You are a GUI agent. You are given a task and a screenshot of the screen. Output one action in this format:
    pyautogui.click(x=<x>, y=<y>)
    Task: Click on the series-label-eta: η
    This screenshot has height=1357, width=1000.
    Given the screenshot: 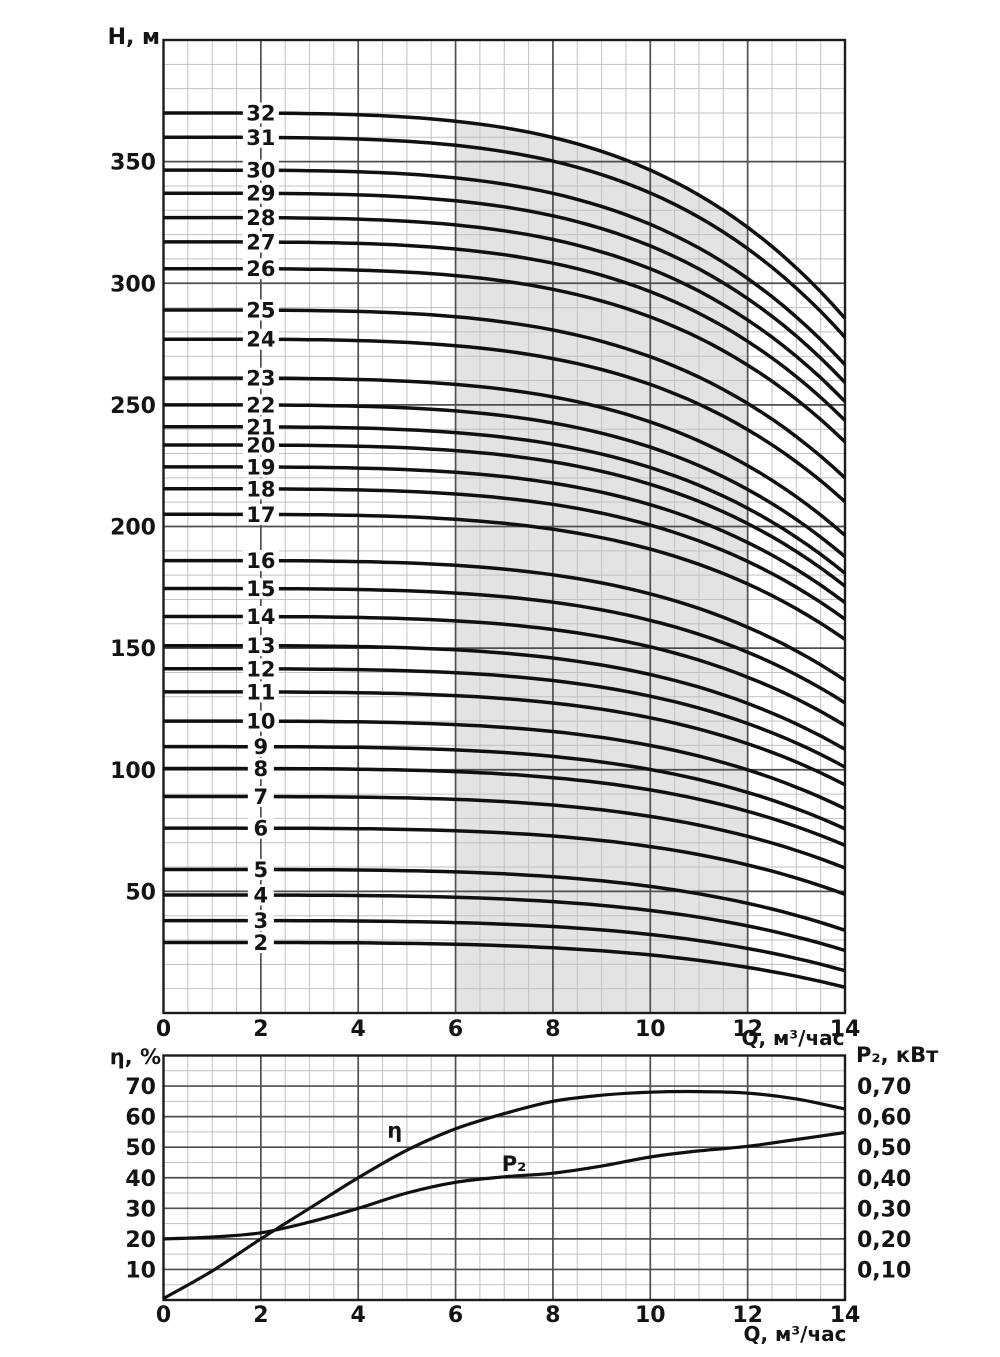 What is the action you would take?
    pyautogui.click(x=394, y=1130)
    